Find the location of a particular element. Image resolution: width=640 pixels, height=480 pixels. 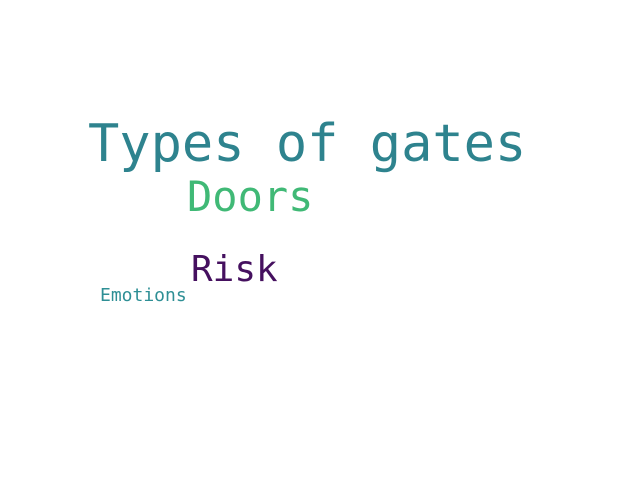

word-types-of-gates: Types of gates is located at coordinates (307, 144).